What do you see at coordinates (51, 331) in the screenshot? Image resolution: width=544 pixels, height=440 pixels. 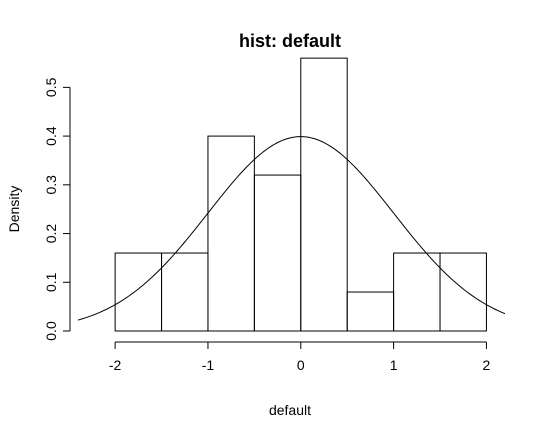 I see `y-tick-label: 0.0` at bounding box center [51, 331].